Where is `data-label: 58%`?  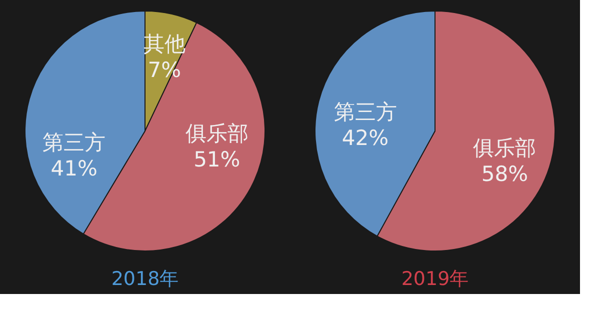
data-label: 58% is located at coordinates (504, 174).